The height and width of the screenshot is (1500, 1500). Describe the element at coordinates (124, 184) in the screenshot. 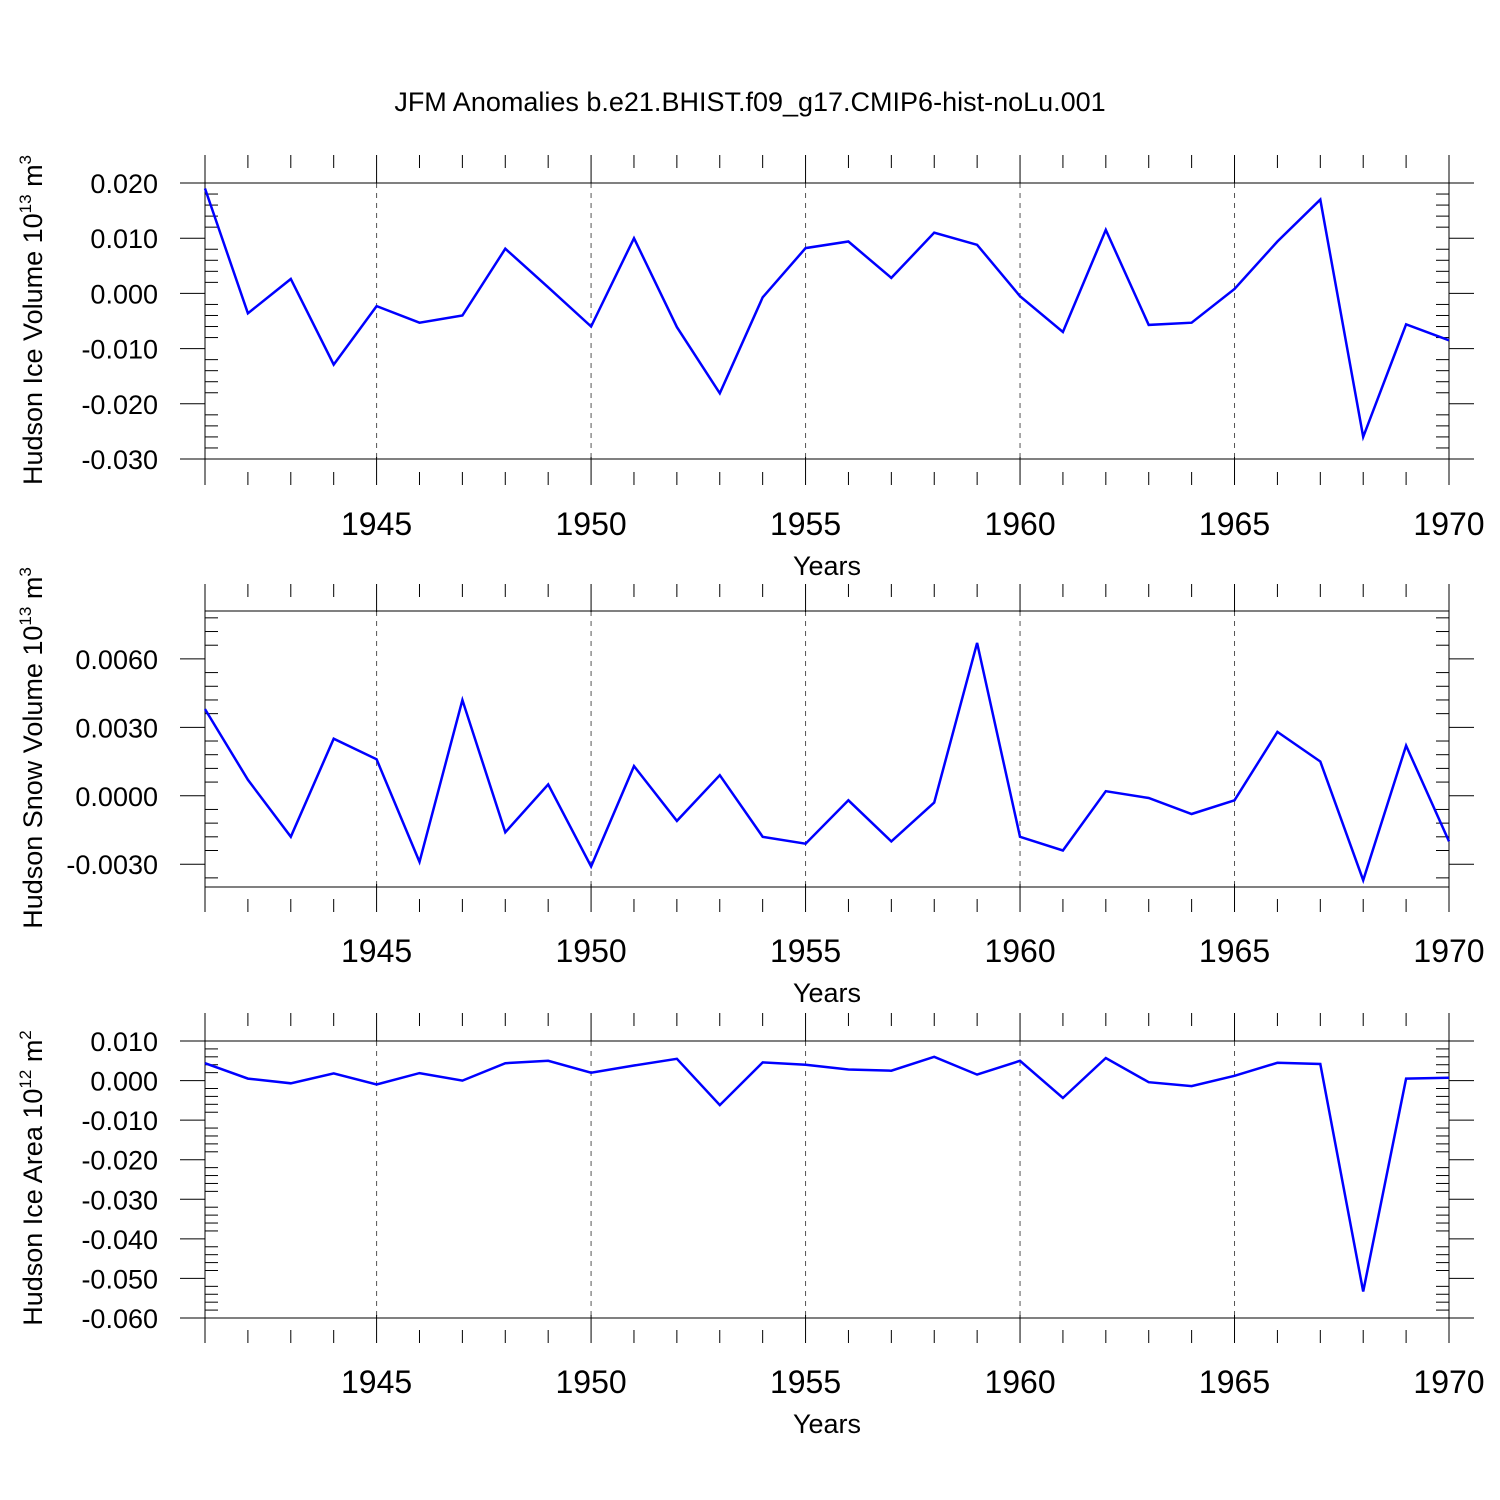

I see `y-tick-label: 0.020` at that location.